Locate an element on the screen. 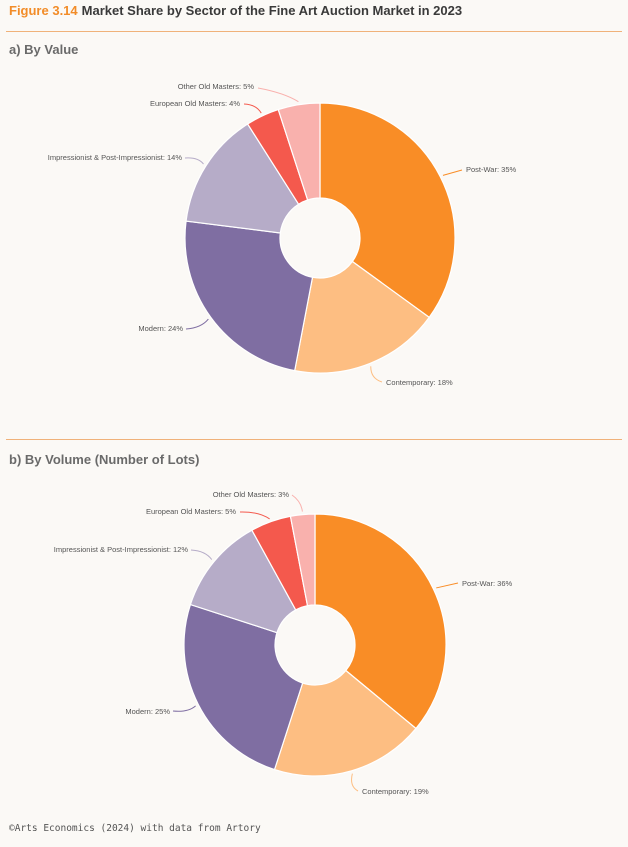 Image resolution: width=628 pixels, height=847 pixels. data-label-european-old-masters: European Old Masters: 4% is located at coordinates (195, 103).